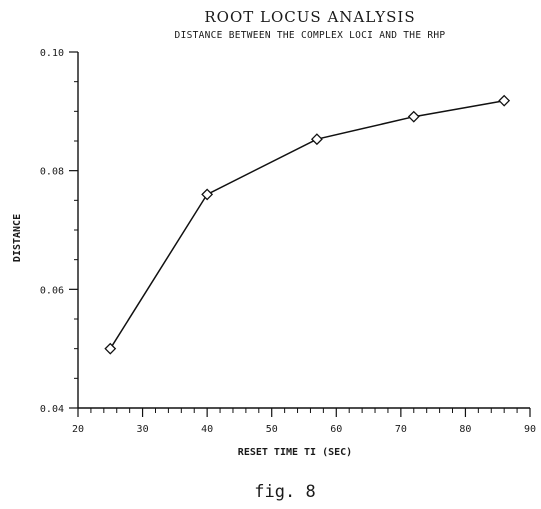 The image size is (541, 509). What do you see at coordinates (295, 452) in the screenshot?
I see `x-axis-label: RESET TIME TI (SEC)` at bounding box center [295, 452].